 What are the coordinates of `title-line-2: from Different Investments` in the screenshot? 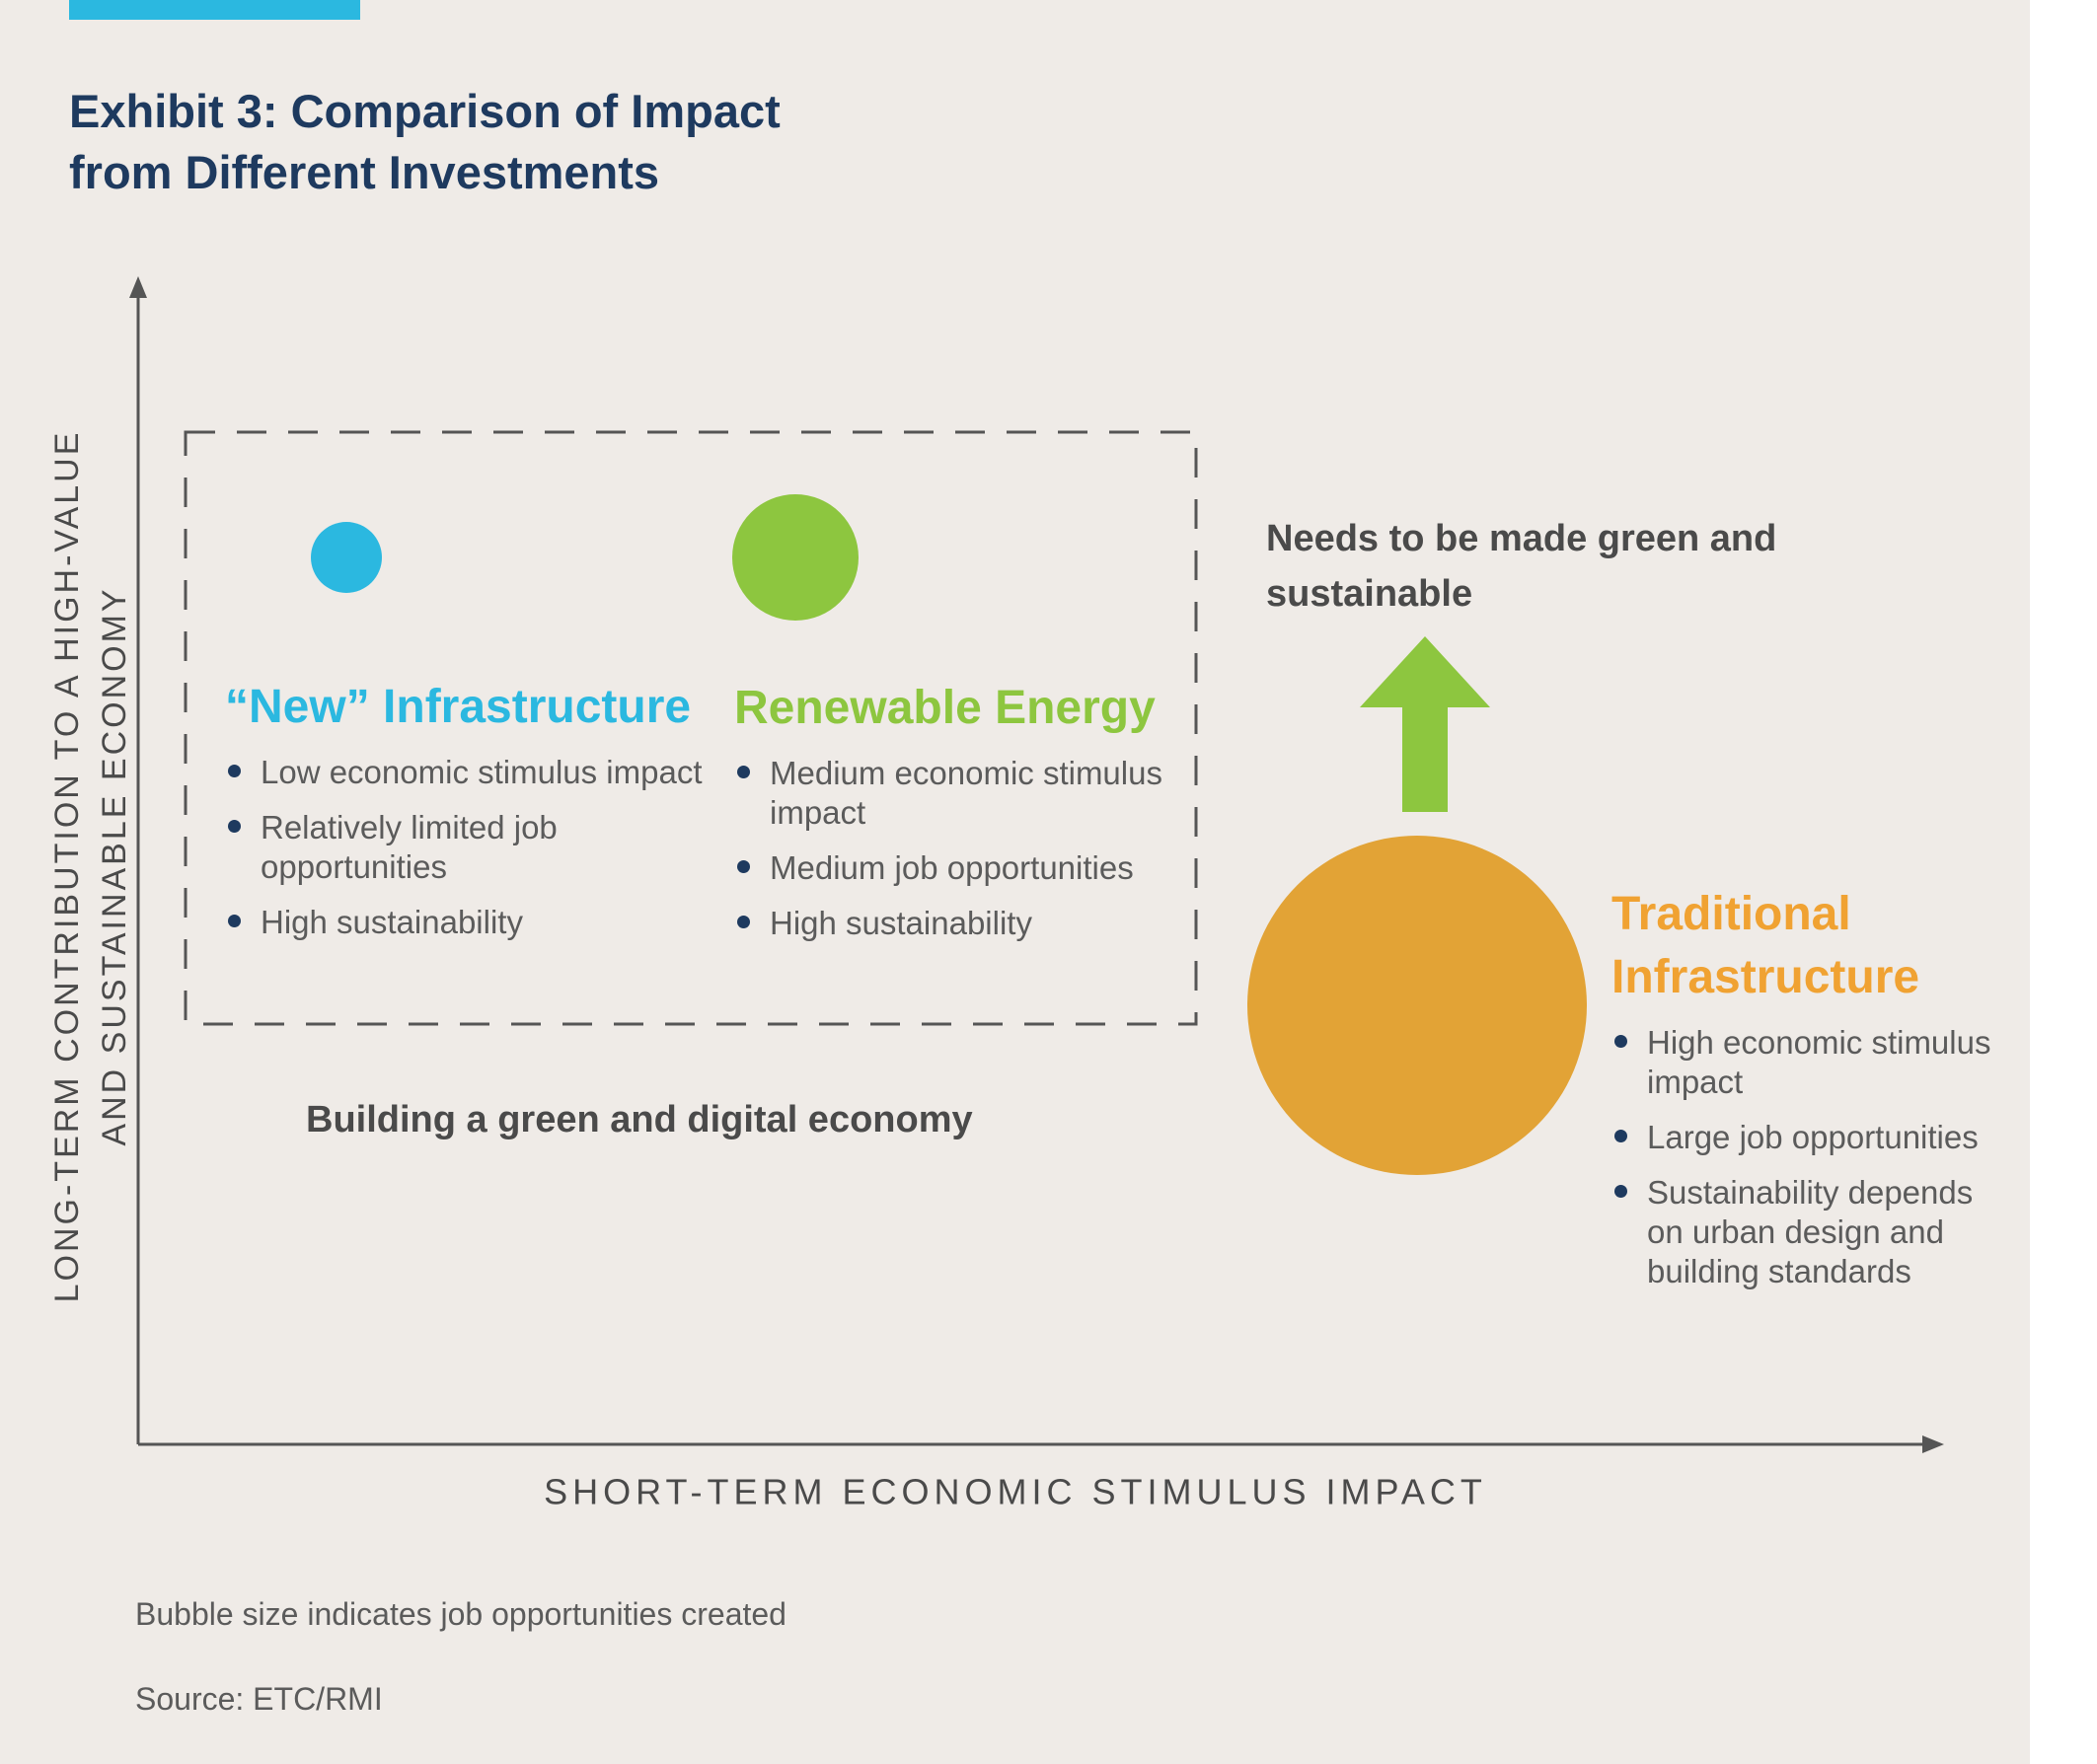 It's located at (364, 172).